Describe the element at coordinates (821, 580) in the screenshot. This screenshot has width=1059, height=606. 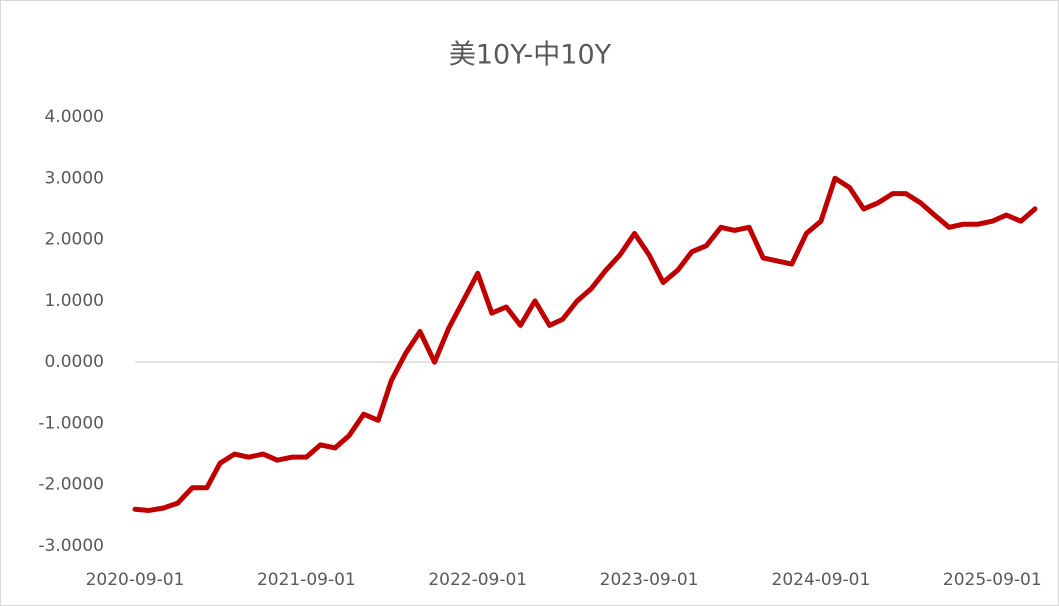
I see `x-tick-label: 2024-09-01` at that location.